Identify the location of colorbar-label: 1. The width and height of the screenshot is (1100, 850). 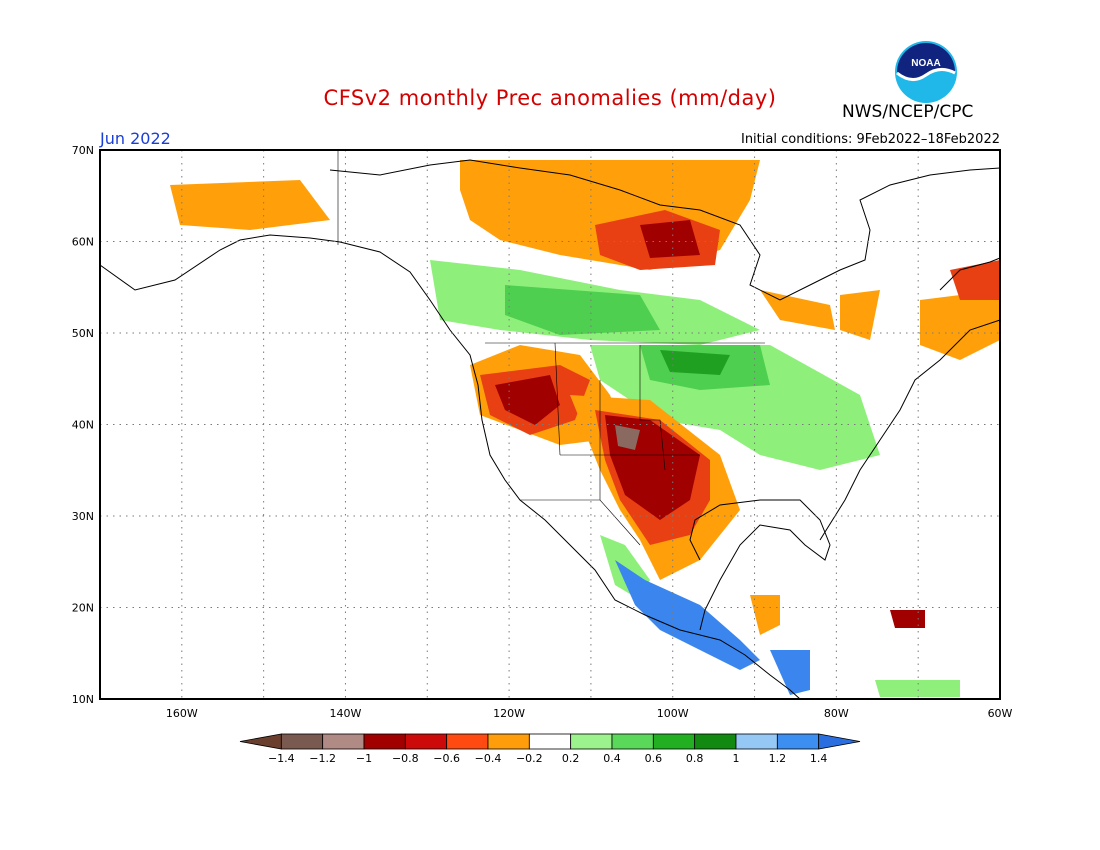
(736, 758).